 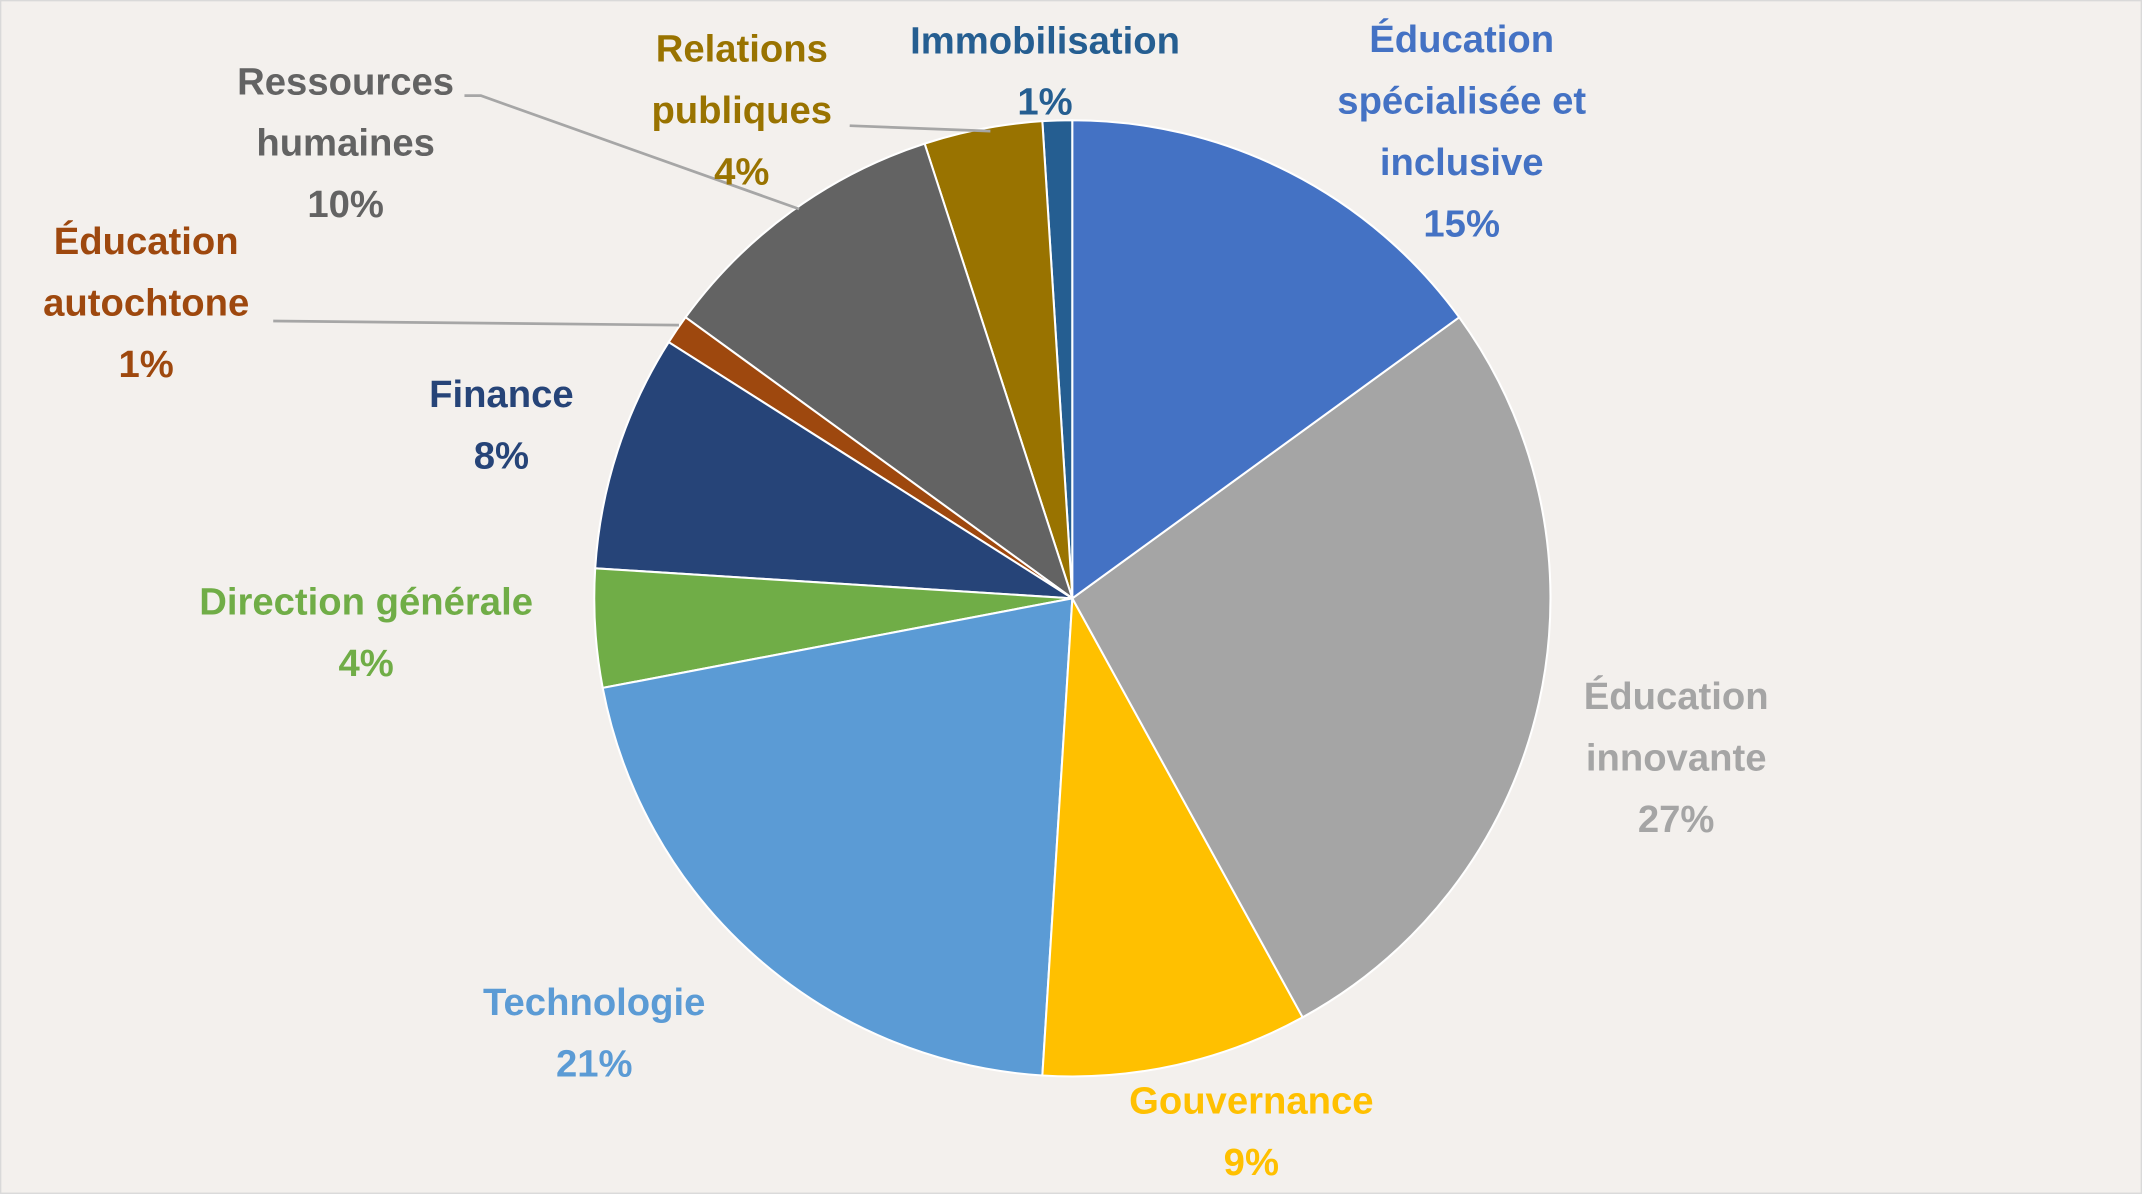 I want to click on category-label: Gouvernance, so click(x=1251, y=1100).